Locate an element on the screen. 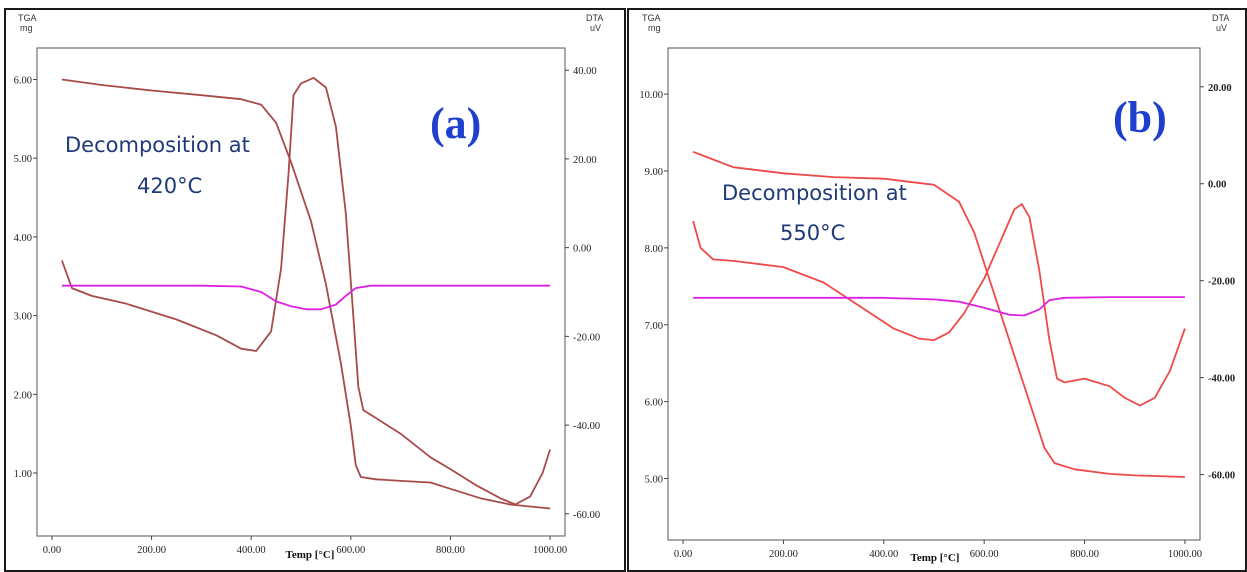 The width and height of the screenshot is (1247, 572). y-left-tick-label: 2.00 is located at coordinates (23, 395).